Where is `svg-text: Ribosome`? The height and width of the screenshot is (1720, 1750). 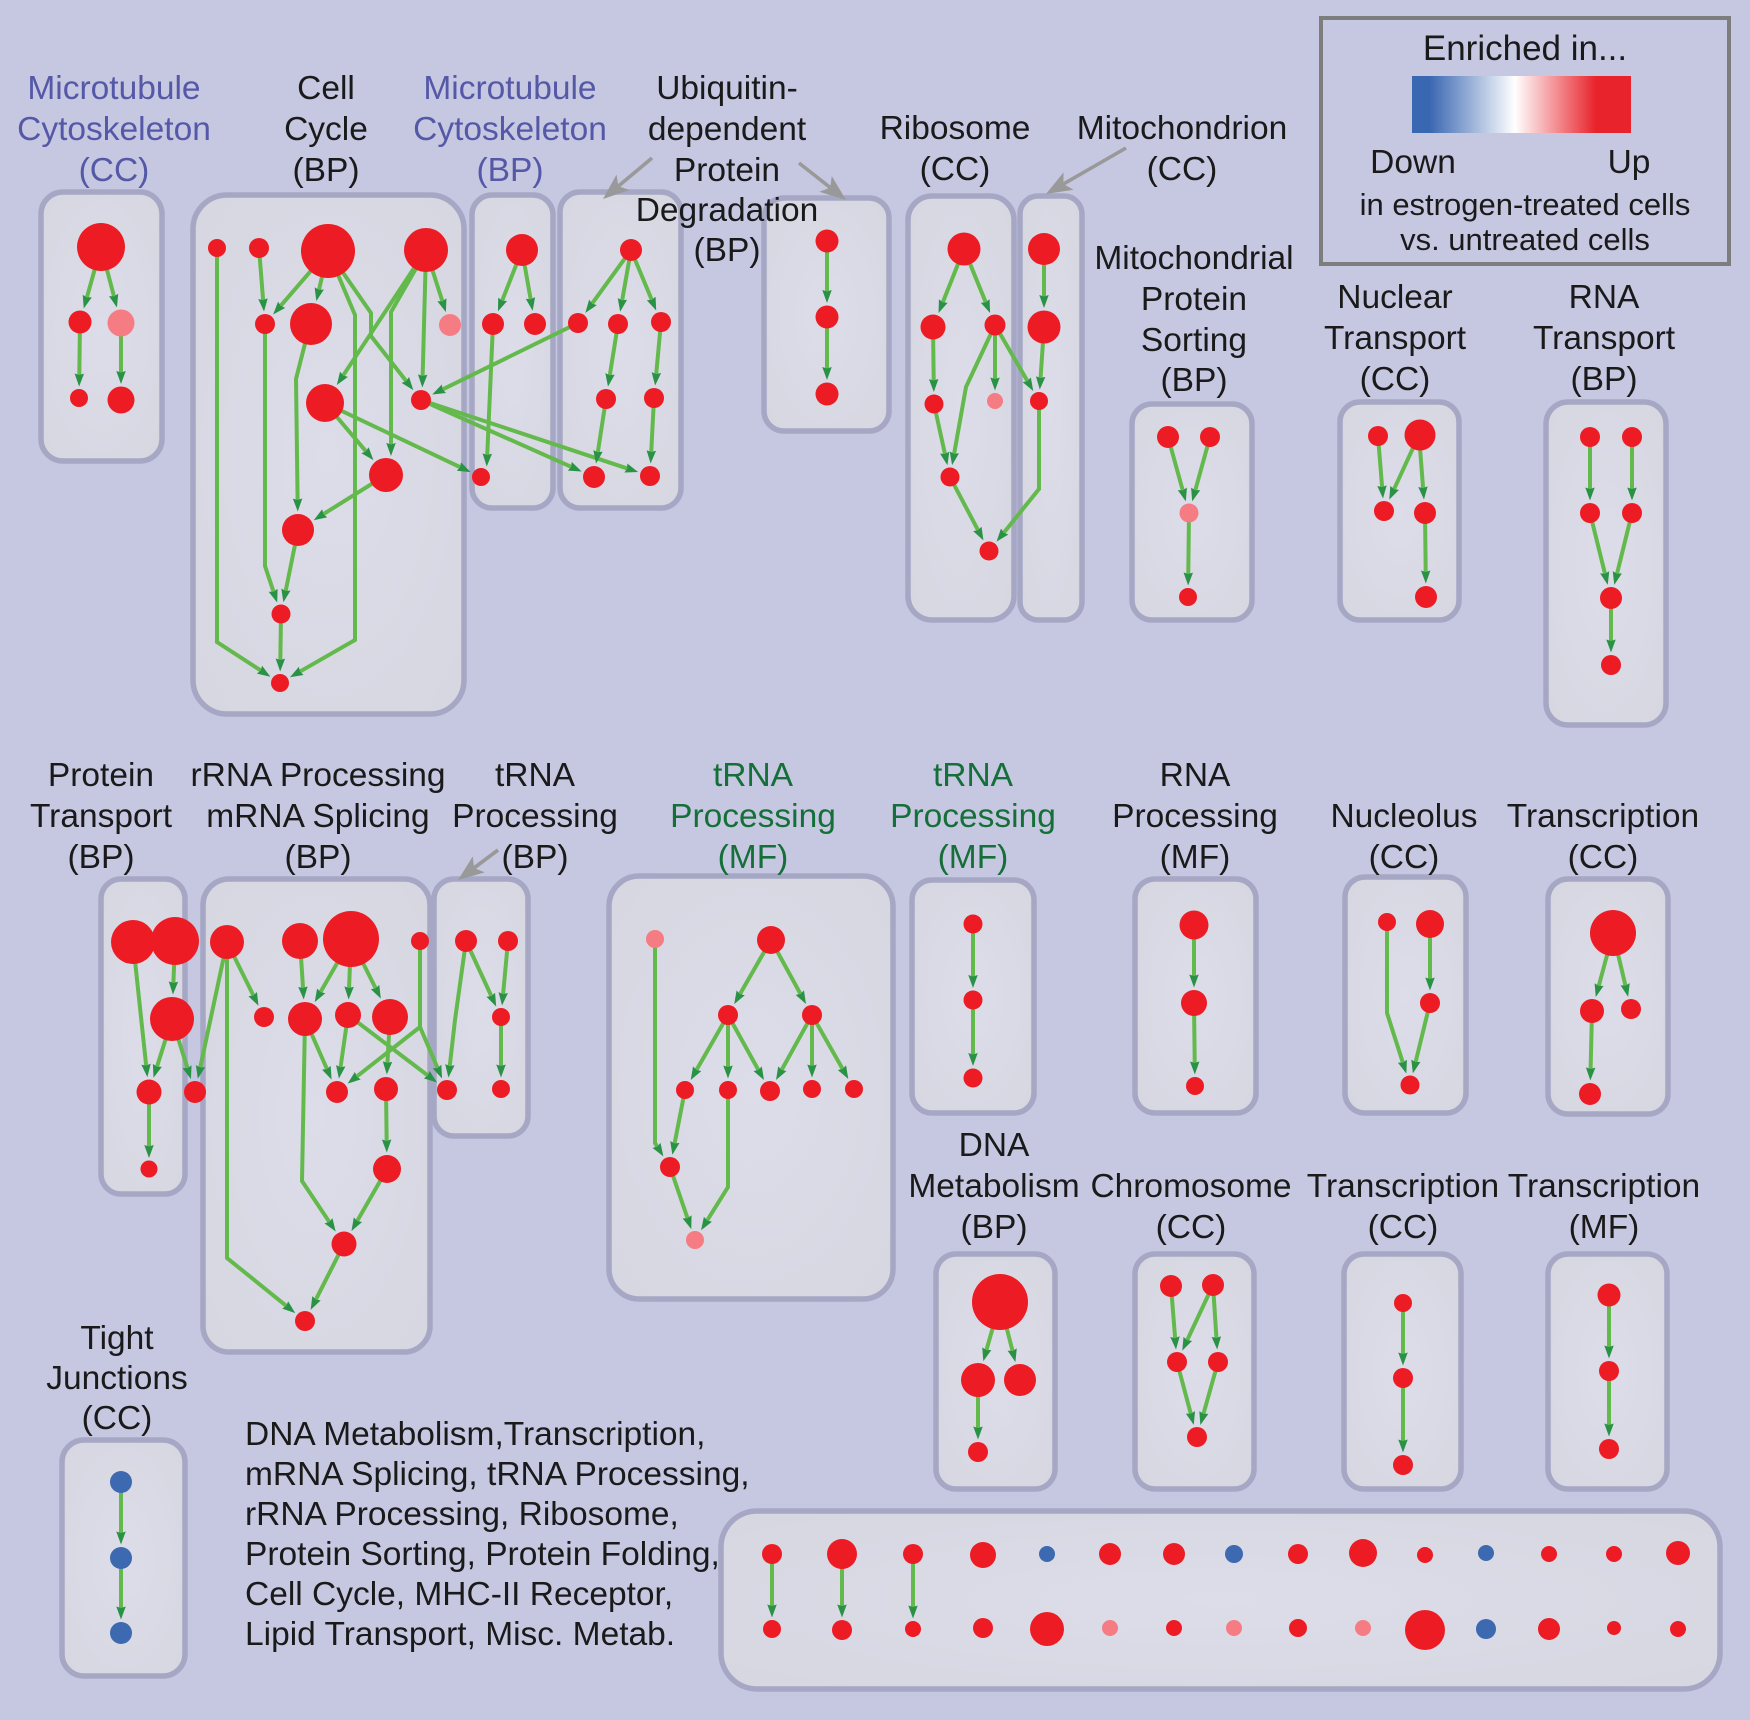 svg-text: Ribosome is located at coordinates (955, 128).